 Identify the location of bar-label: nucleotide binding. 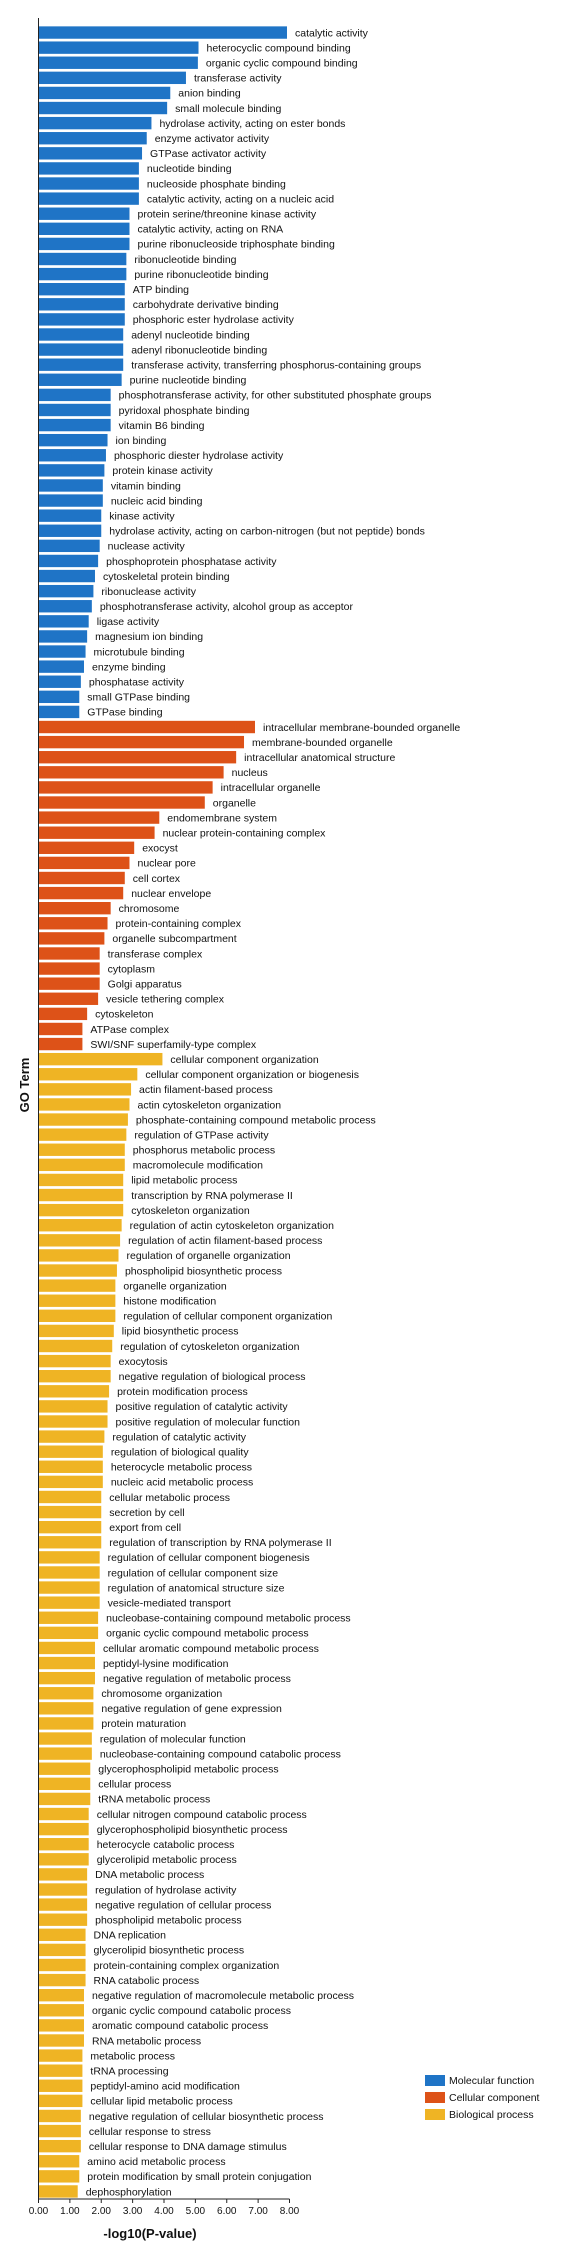
(189, 169).